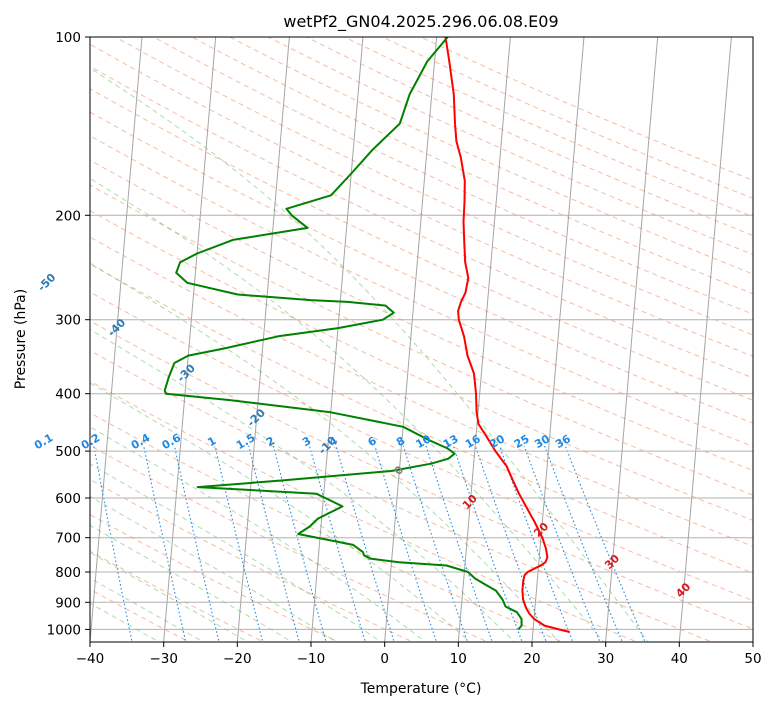  Describe the element at coordinates (163, 659) in the screenshot. I see `x-tick-label: −30` at that location.